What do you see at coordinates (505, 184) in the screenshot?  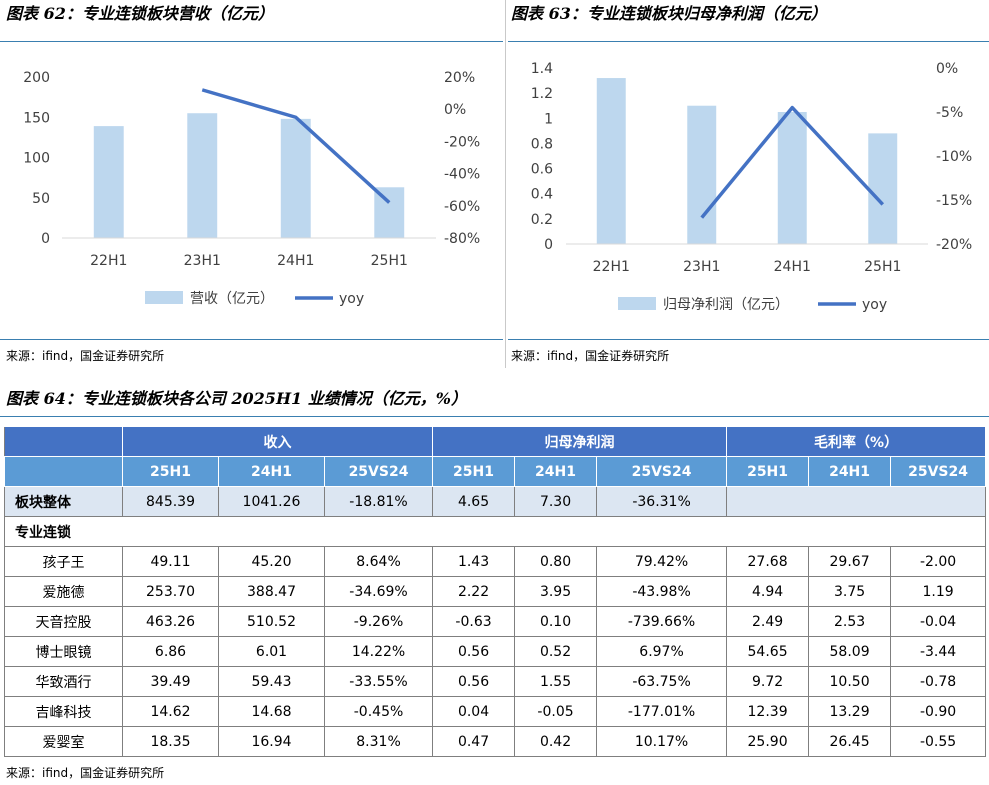 I see `figure-divider` at bounding box center [505, 184].